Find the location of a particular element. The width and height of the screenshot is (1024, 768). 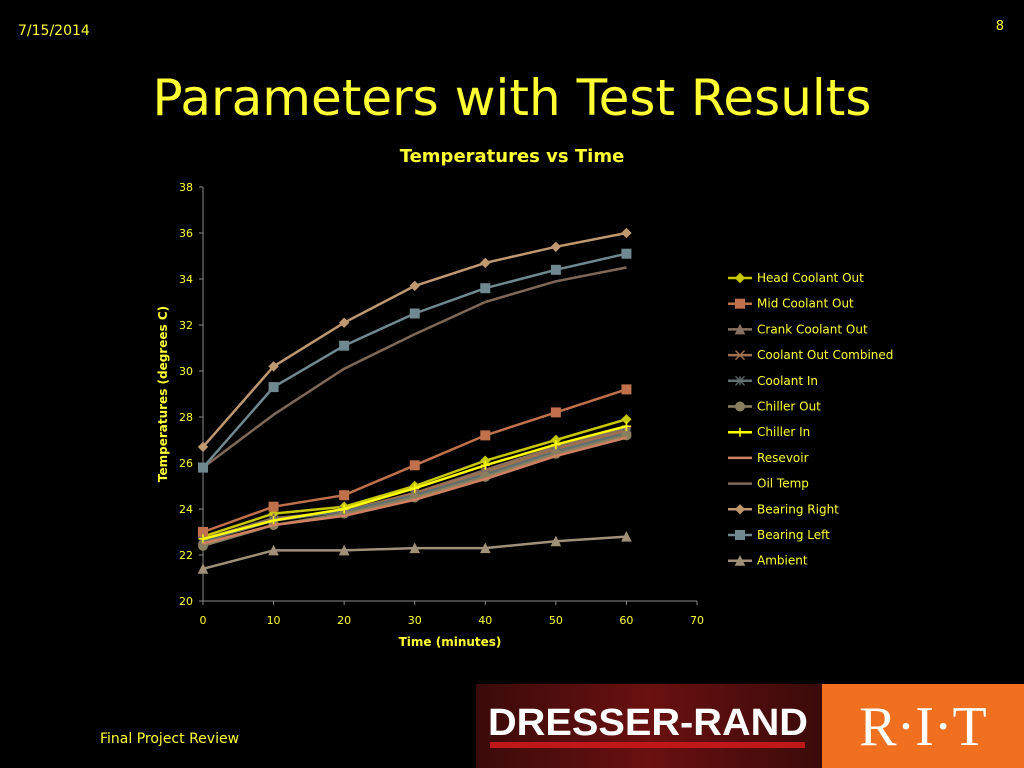

y-tick-label: 28 is located at coordinates (186, 417).